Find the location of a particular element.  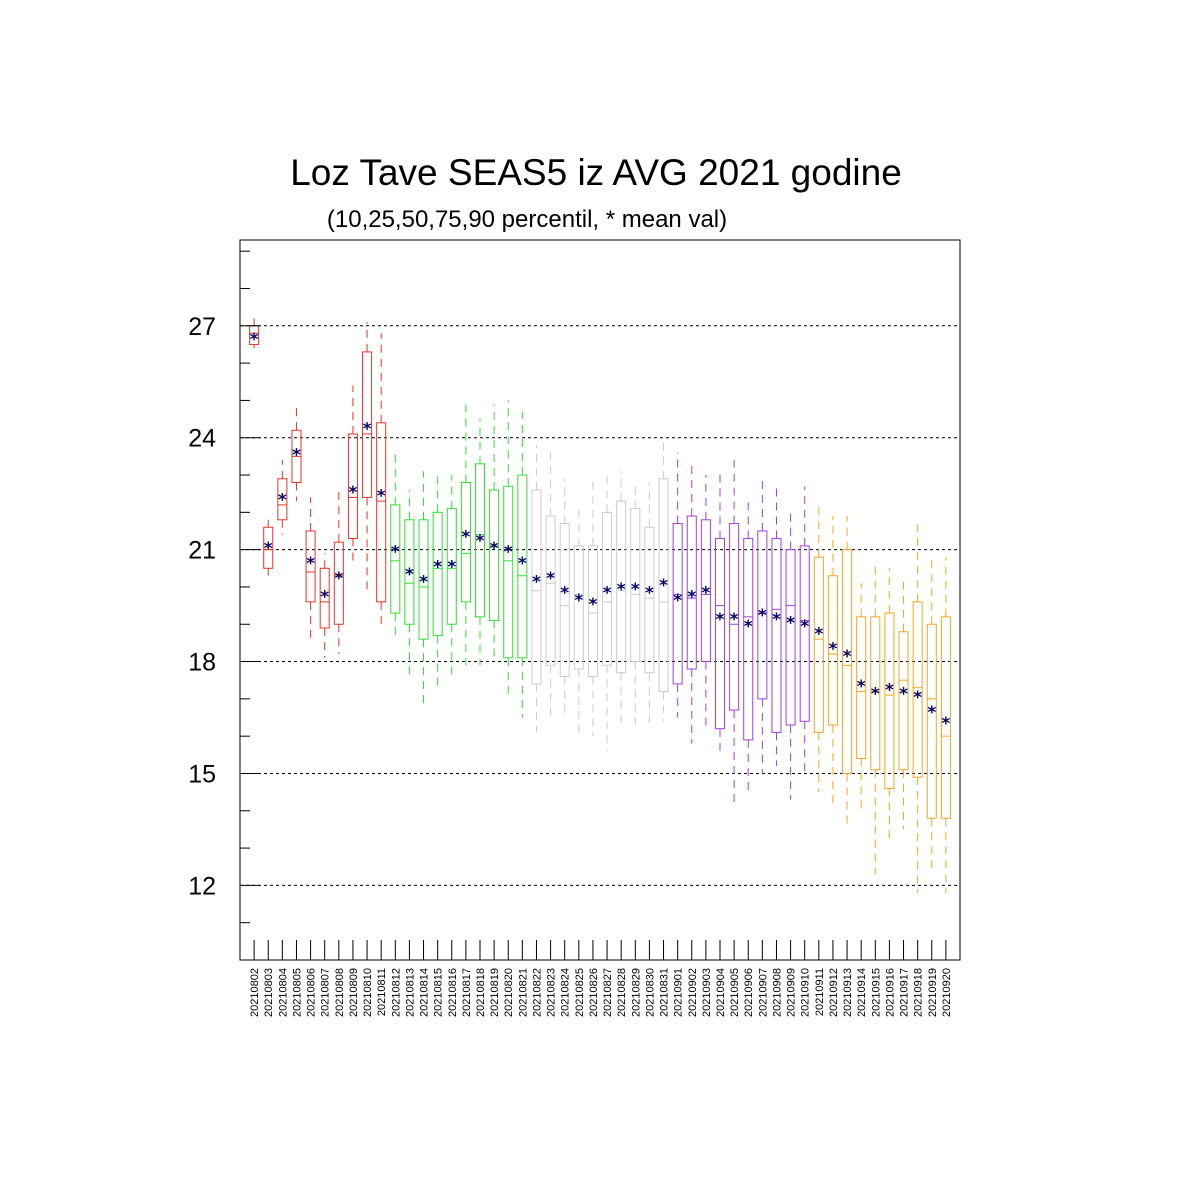

x-tick-label: 20210812 is located at coordinates (396, 992).